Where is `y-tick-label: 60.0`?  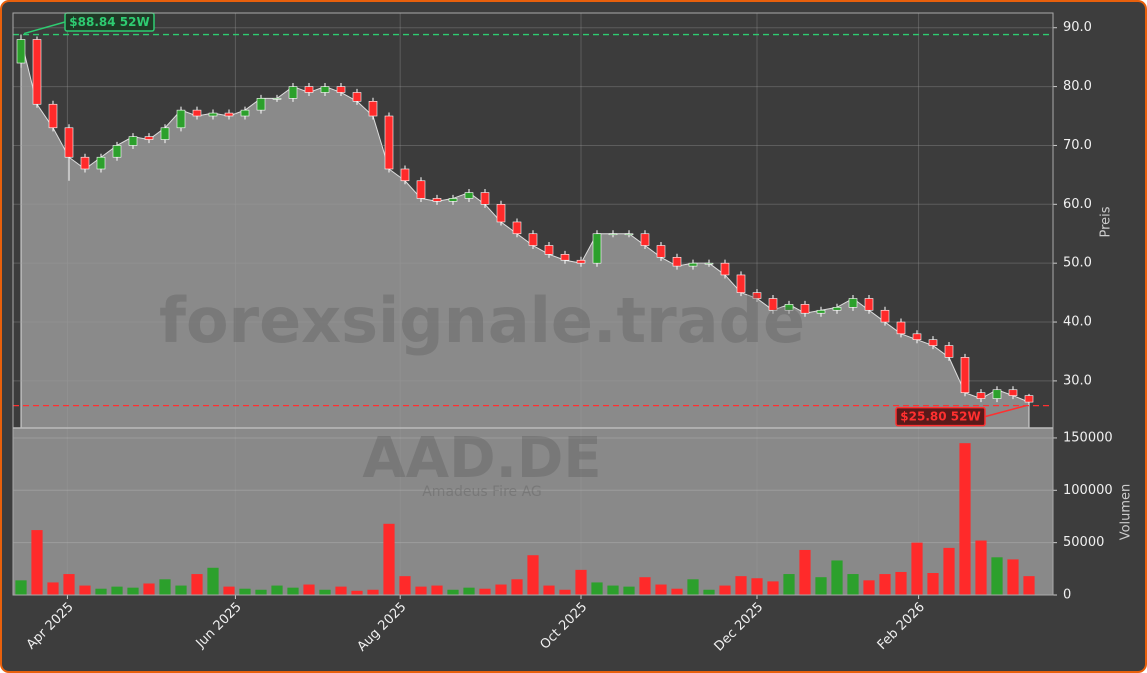
y-tick-label: 60.0 is located at coordinates (1077, 204).